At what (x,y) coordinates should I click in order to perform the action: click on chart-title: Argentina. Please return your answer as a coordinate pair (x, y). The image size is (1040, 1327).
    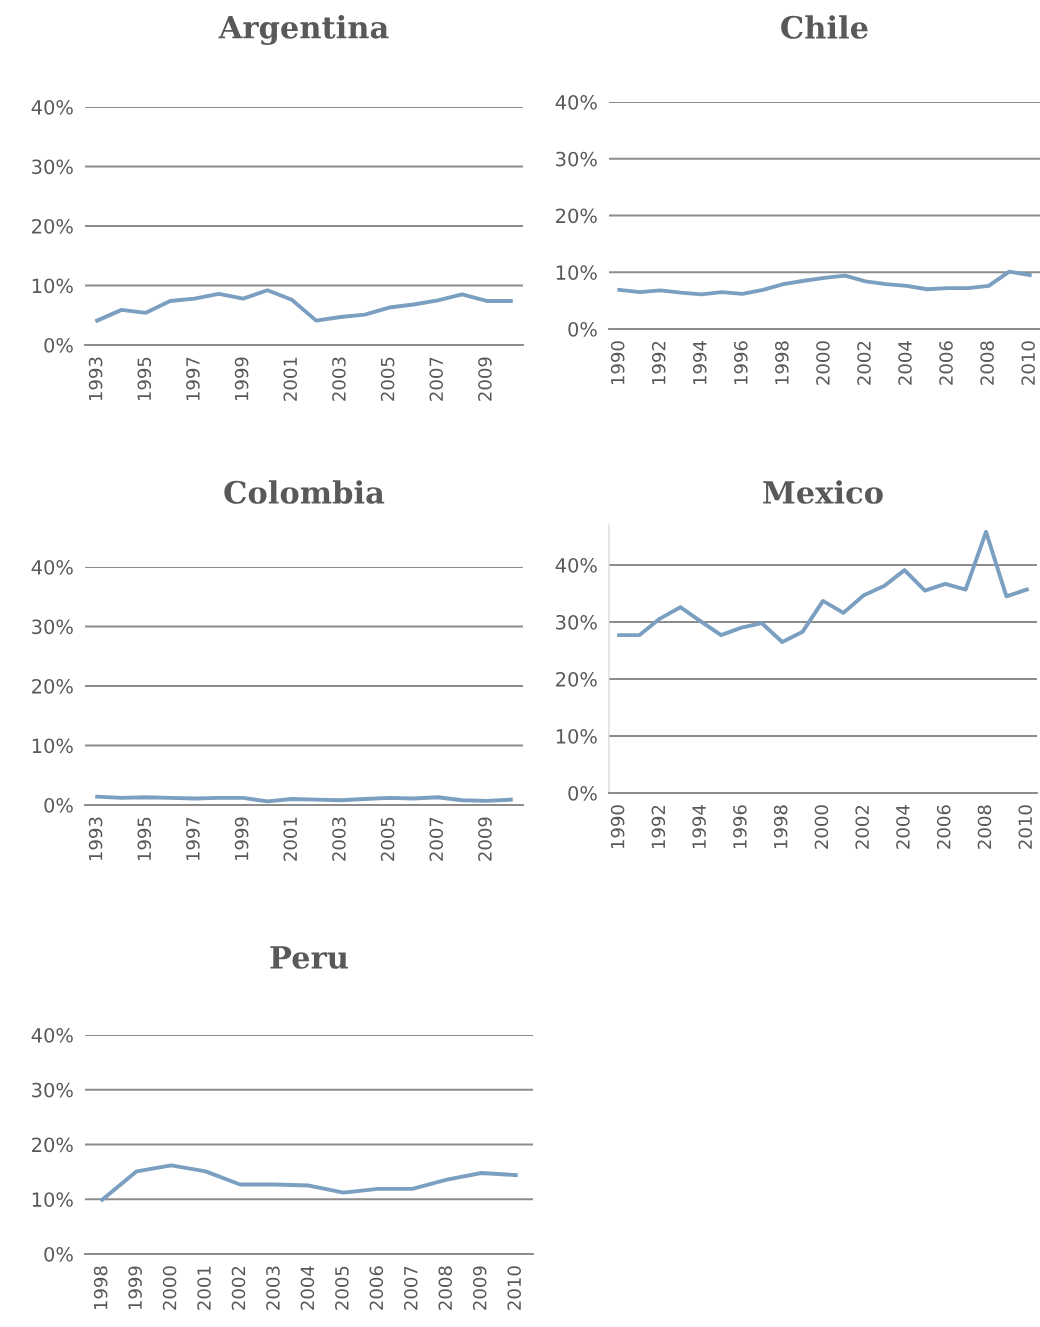
    Looking at the image, I should click on (303, 30).